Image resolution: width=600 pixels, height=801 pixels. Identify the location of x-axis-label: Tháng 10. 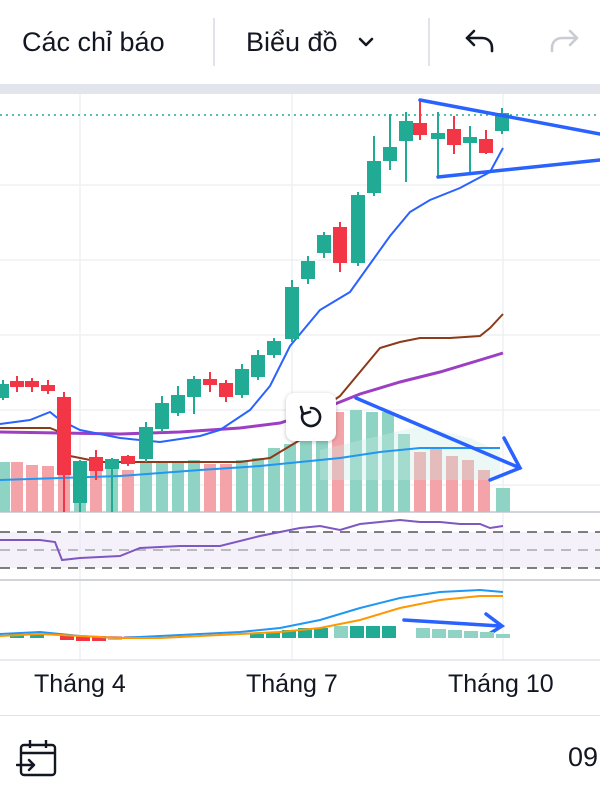
(501, 684).